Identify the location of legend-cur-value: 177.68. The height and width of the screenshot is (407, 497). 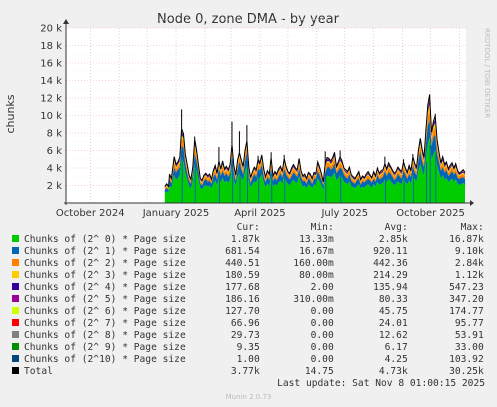
(242, 287).